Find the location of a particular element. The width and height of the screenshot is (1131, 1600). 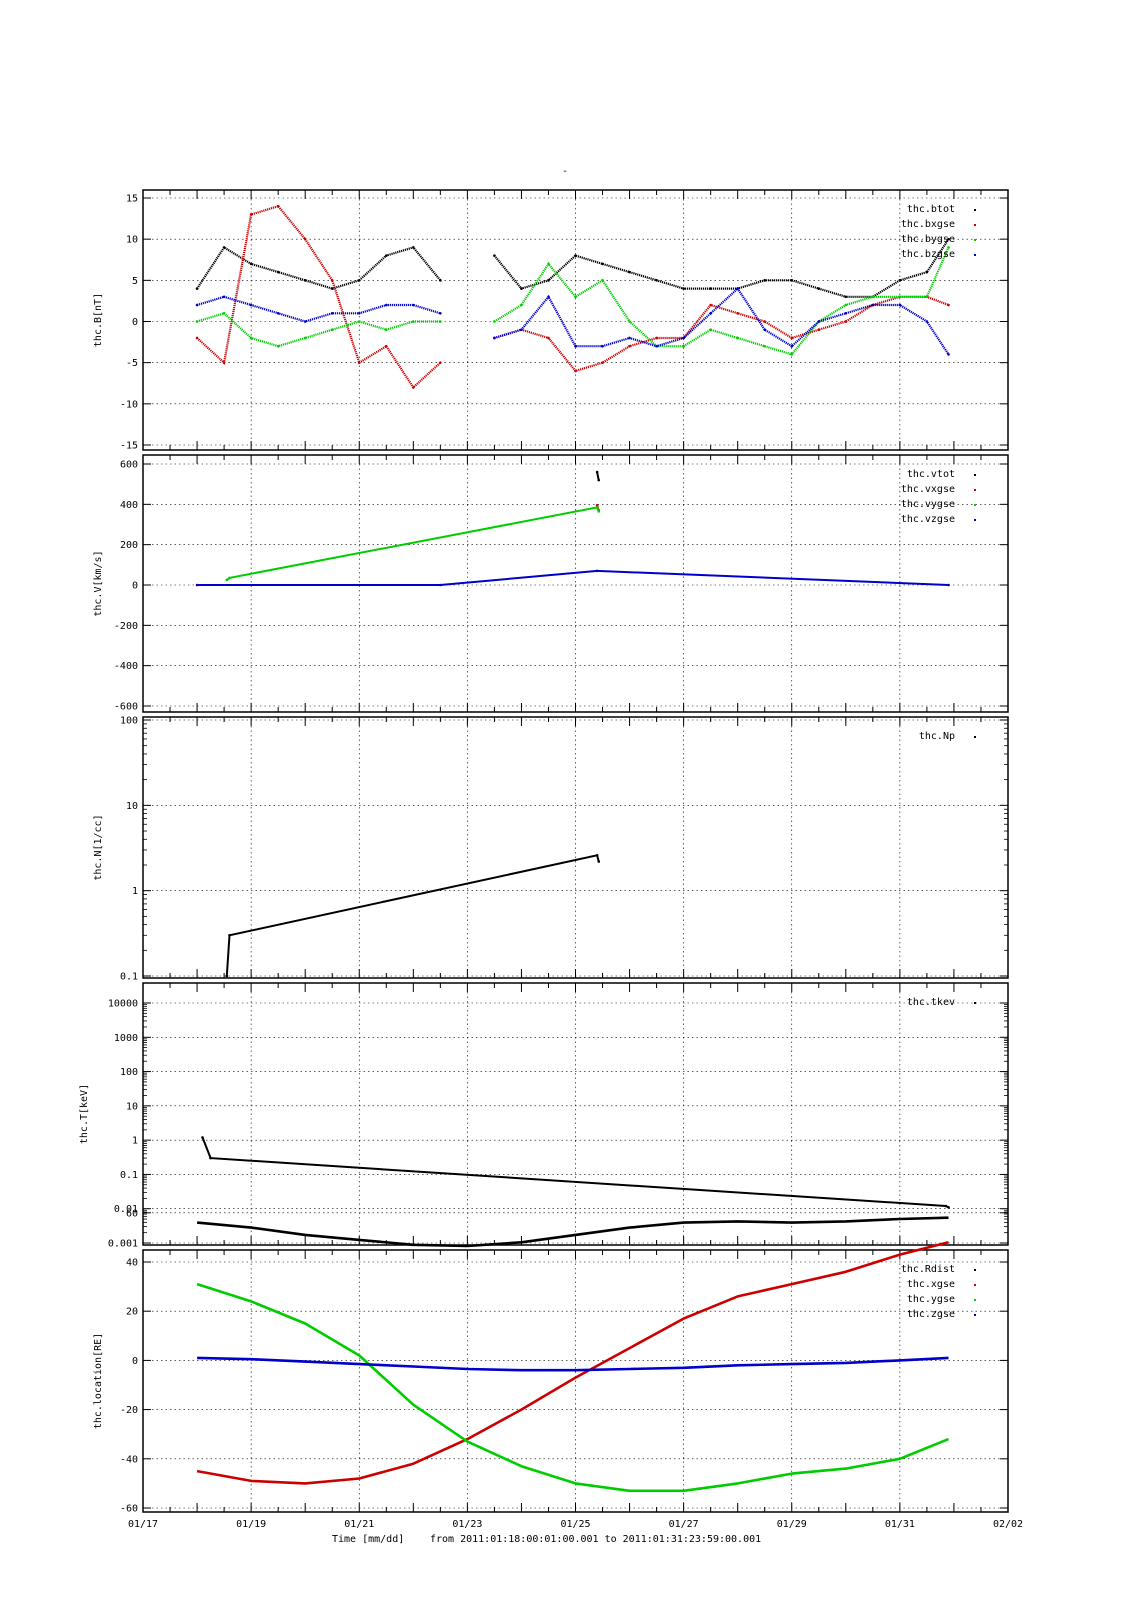

y-tick-label: 5 is located at coordinates (135, 281).